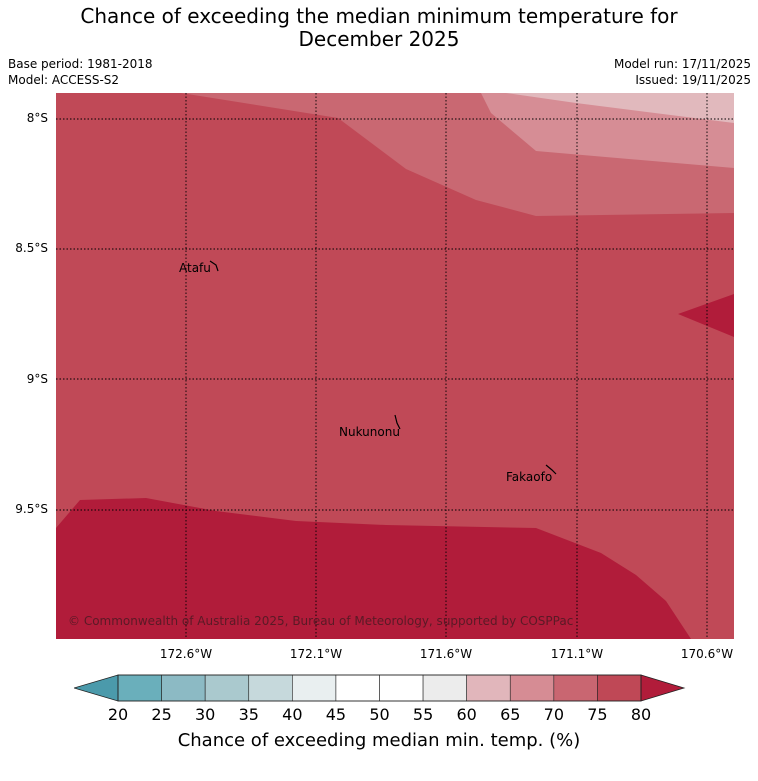 This screenshot has width=758, height=781. I want to click on colorbar-cells, so click(379, 688).